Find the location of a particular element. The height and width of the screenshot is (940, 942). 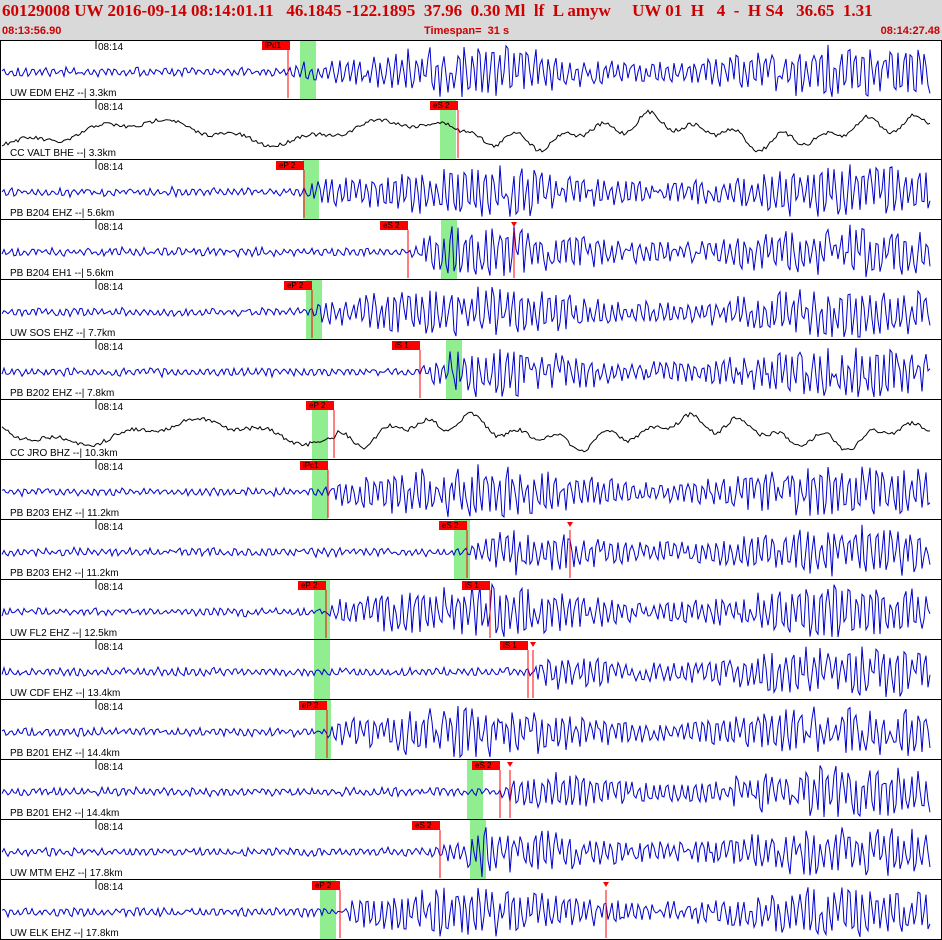

trace-row: 08:14 eP 2 CC JRO BHZ --| 10.3km is located at coordinates (471, 430).